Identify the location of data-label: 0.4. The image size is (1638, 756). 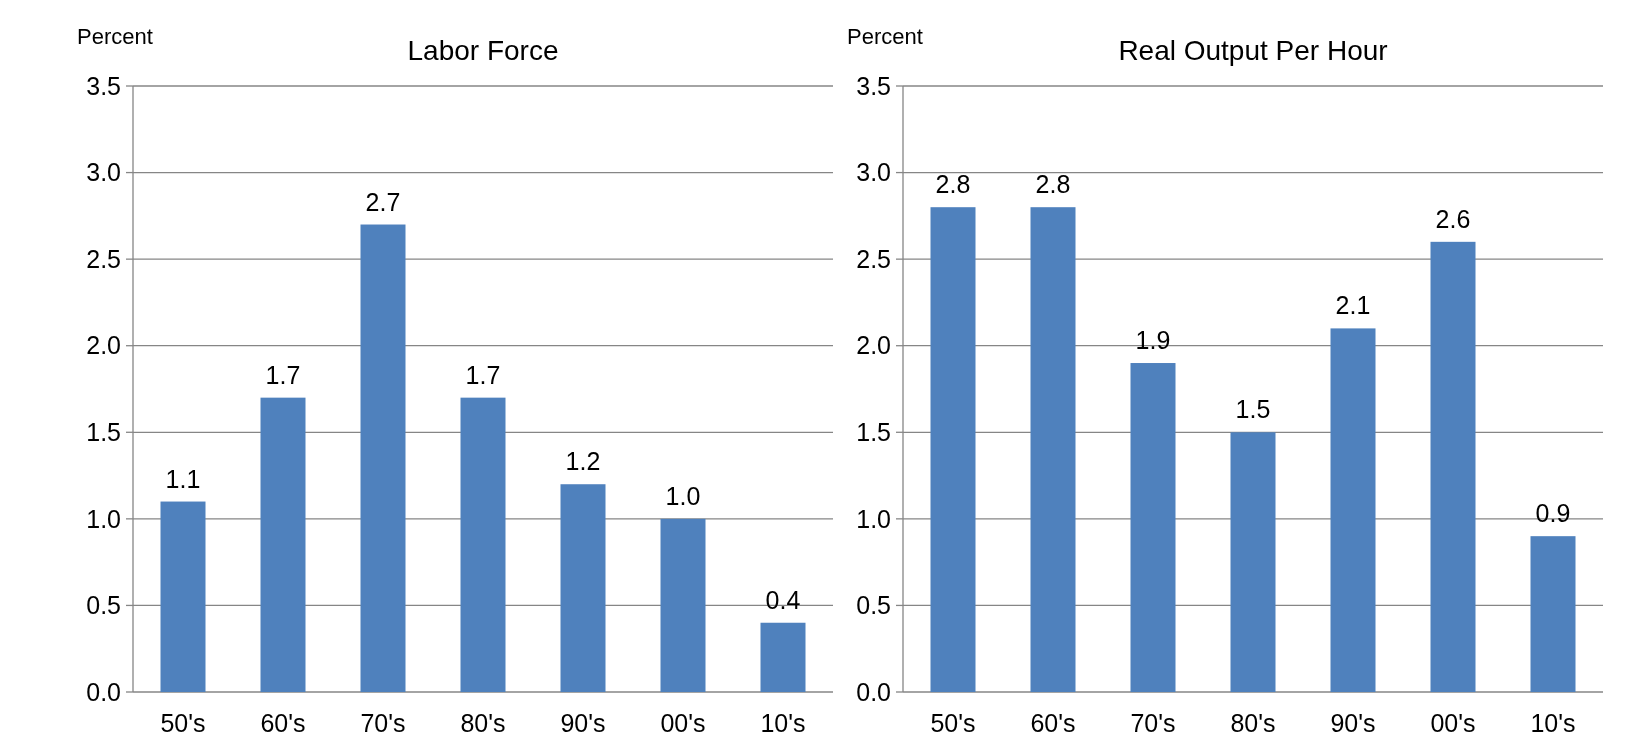
(783, 599).